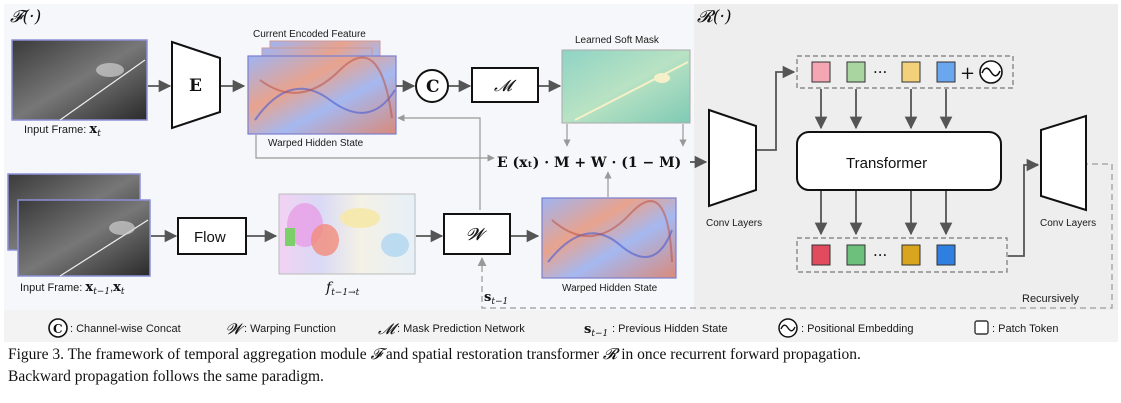 This screenshot has width=1121, height=403. I want to click on encoder-block: E, so click(196, 85).